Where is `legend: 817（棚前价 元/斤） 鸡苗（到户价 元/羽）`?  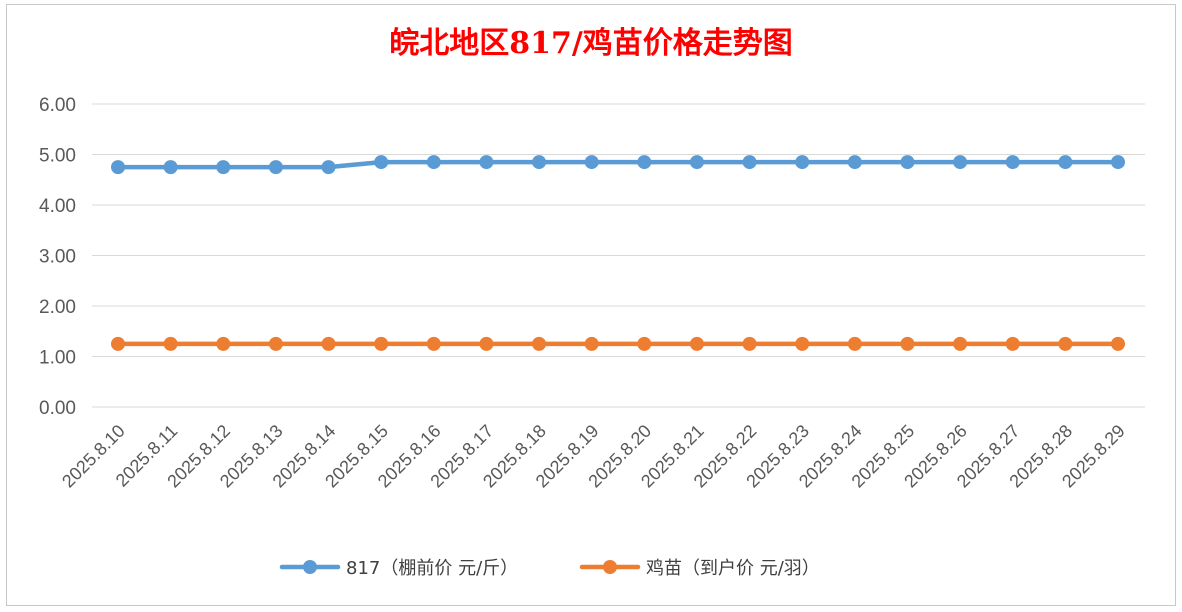 legend: 817（棚前价 元/斤） 鸡苗（到户价 元/羽） is located at coordinates (549, 568).